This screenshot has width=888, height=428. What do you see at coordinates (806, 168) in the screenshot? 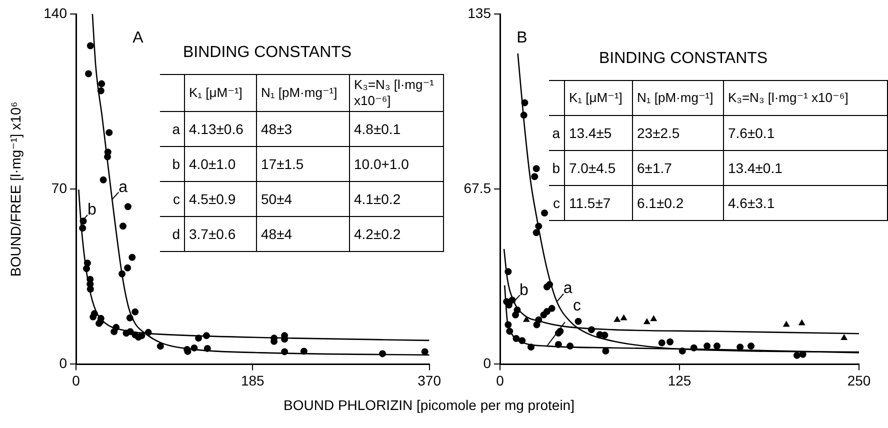
I see `annotation: 13.4±0.1` at bounding box center [806, 168].